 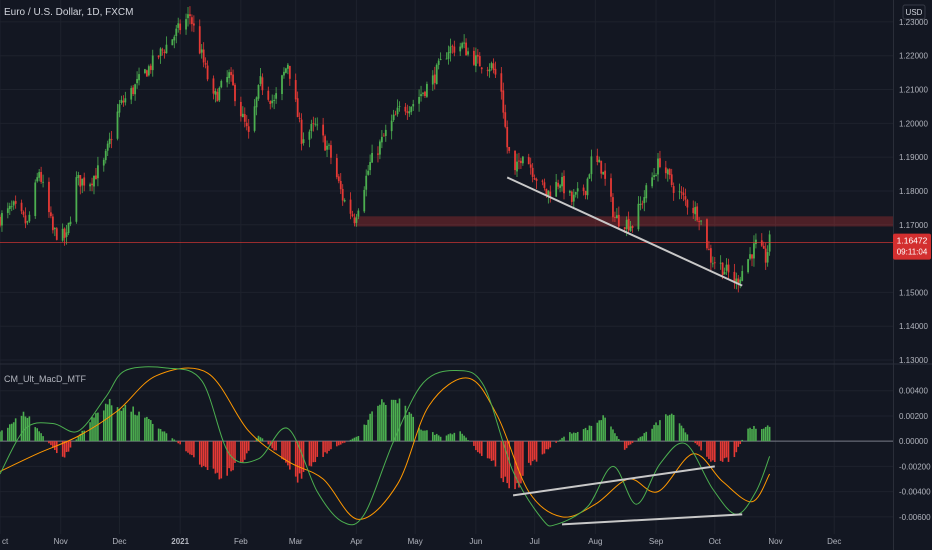 What do you see at coordinates (613, 481) in the screenshot?
I see `divergence-trendline` at bounding box center [613, 481].